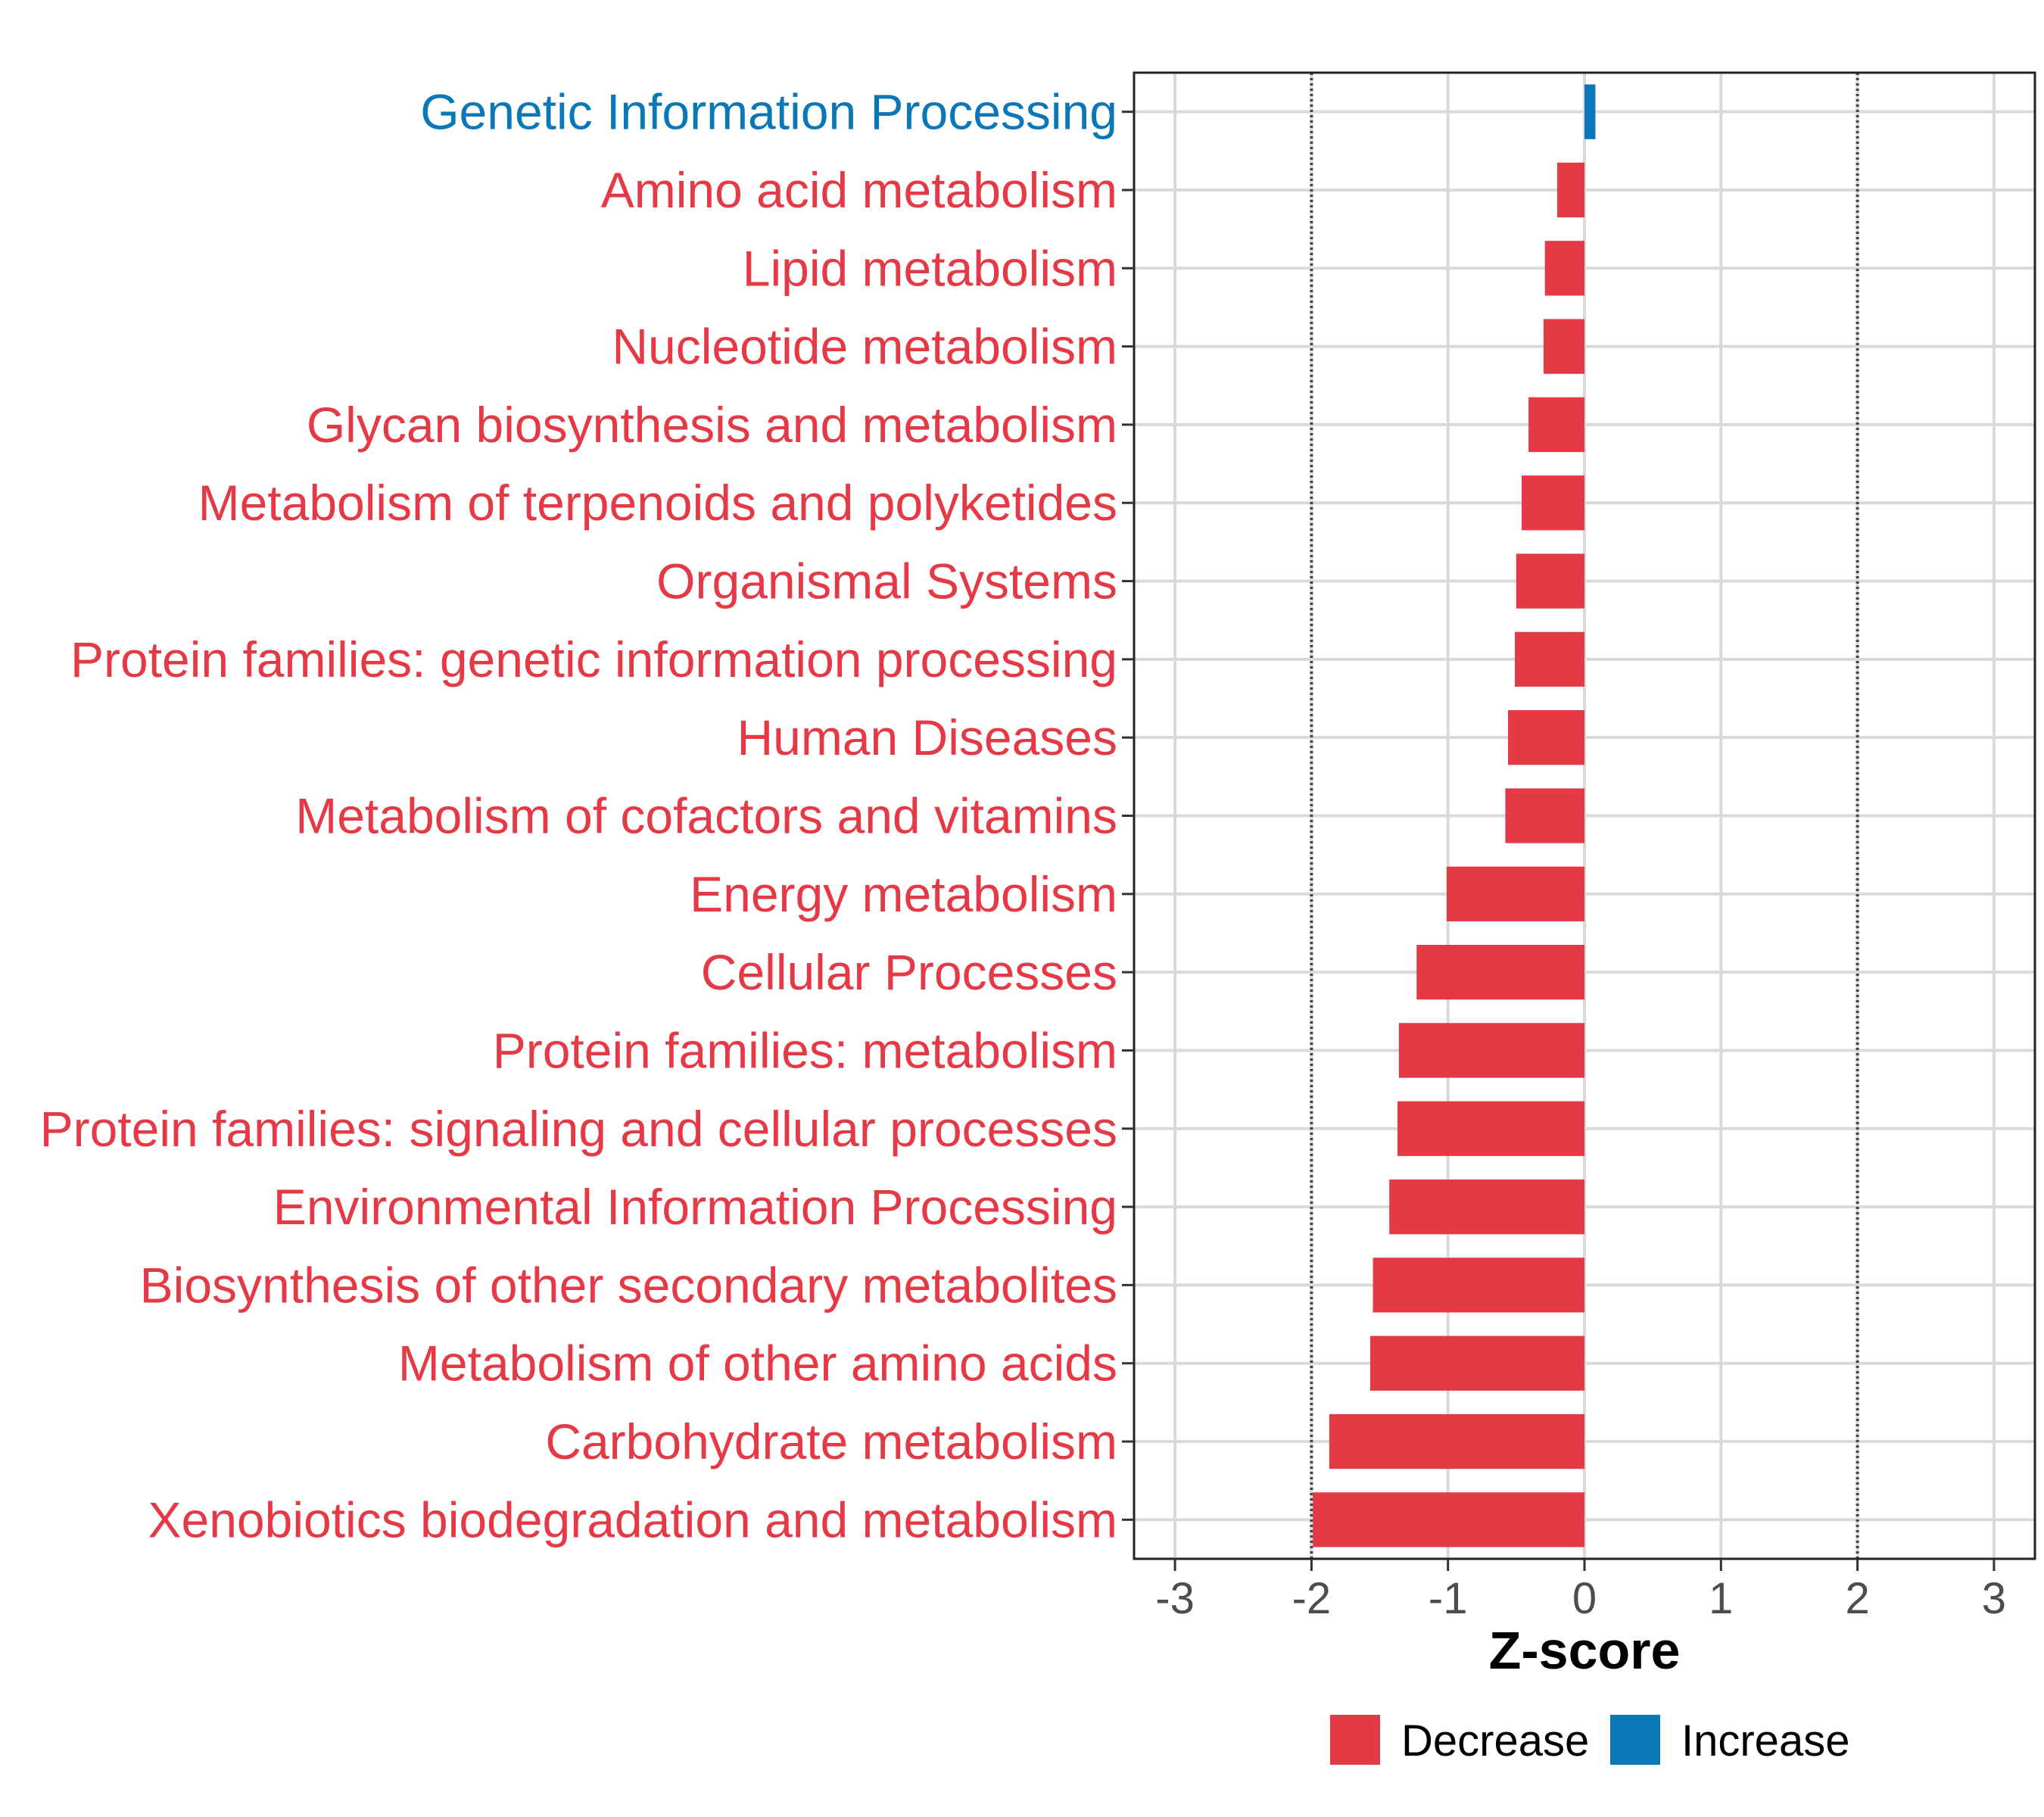  I want to click on x-tick-label: 0, so click(1584, 1599).